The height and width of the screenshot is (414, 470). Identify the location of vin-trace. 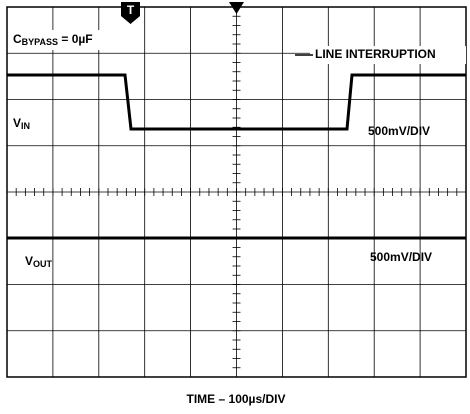
(236, 102).